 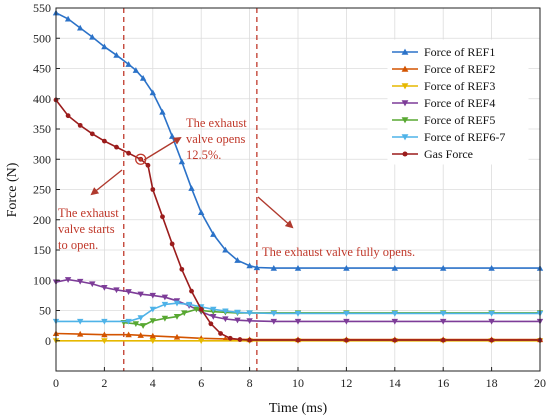 I want to click on legend-item: Force of REF6-7, so click(x=448, y=137).